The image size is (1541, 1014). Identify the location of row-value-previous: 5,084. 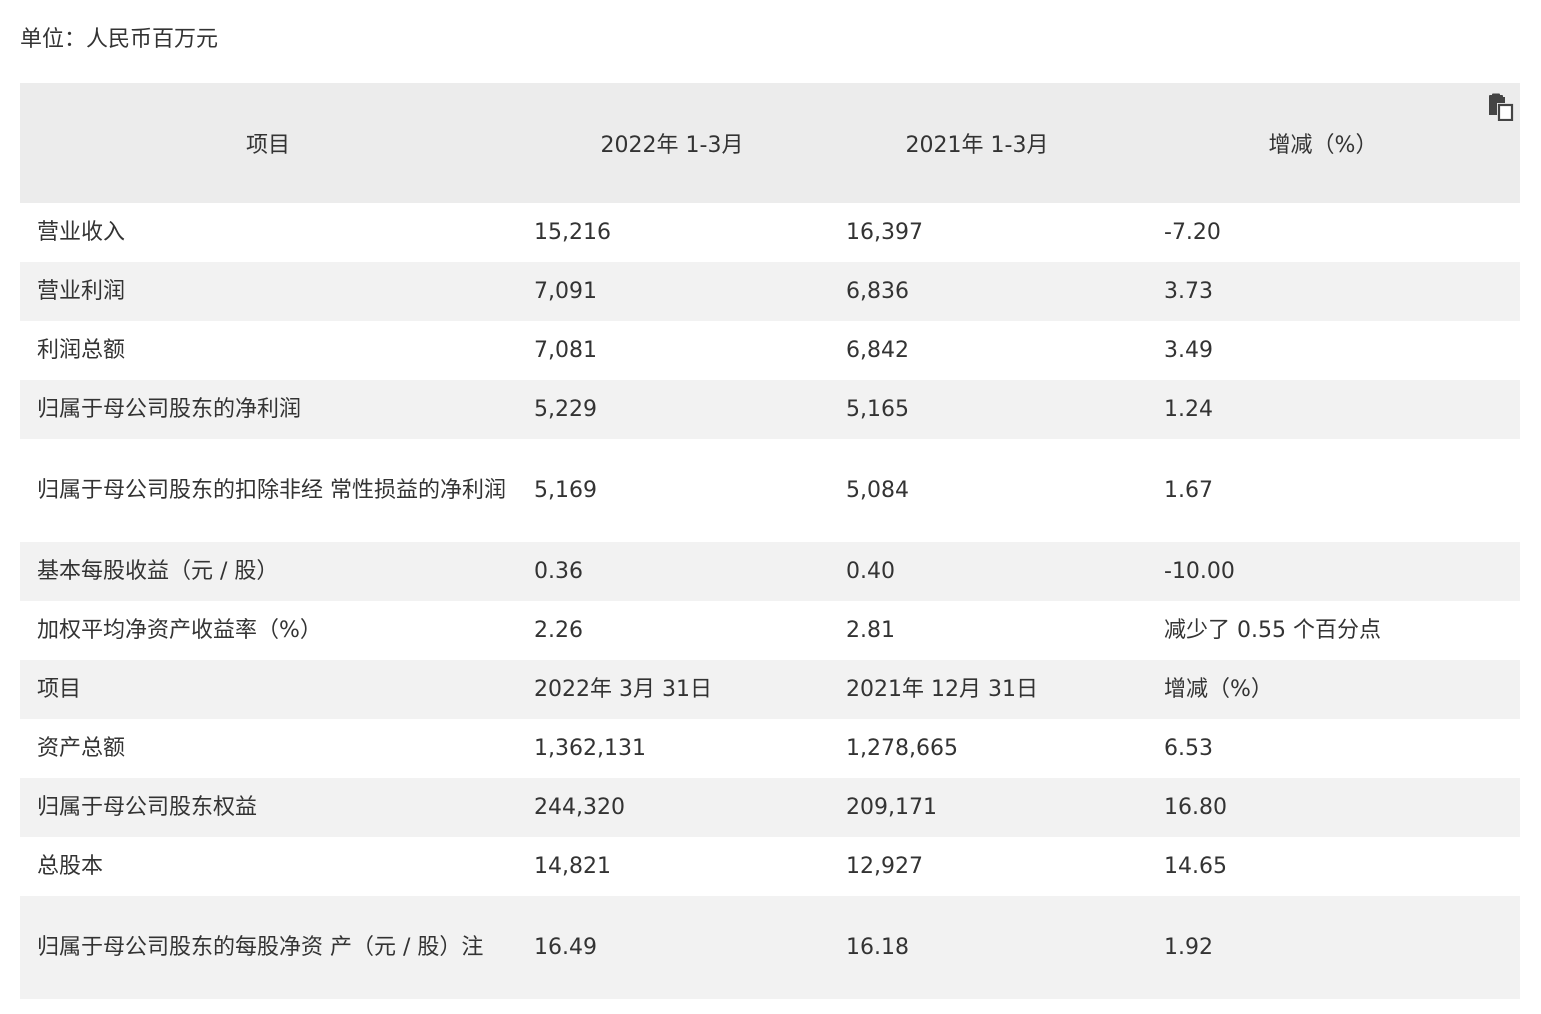
(877, 490).